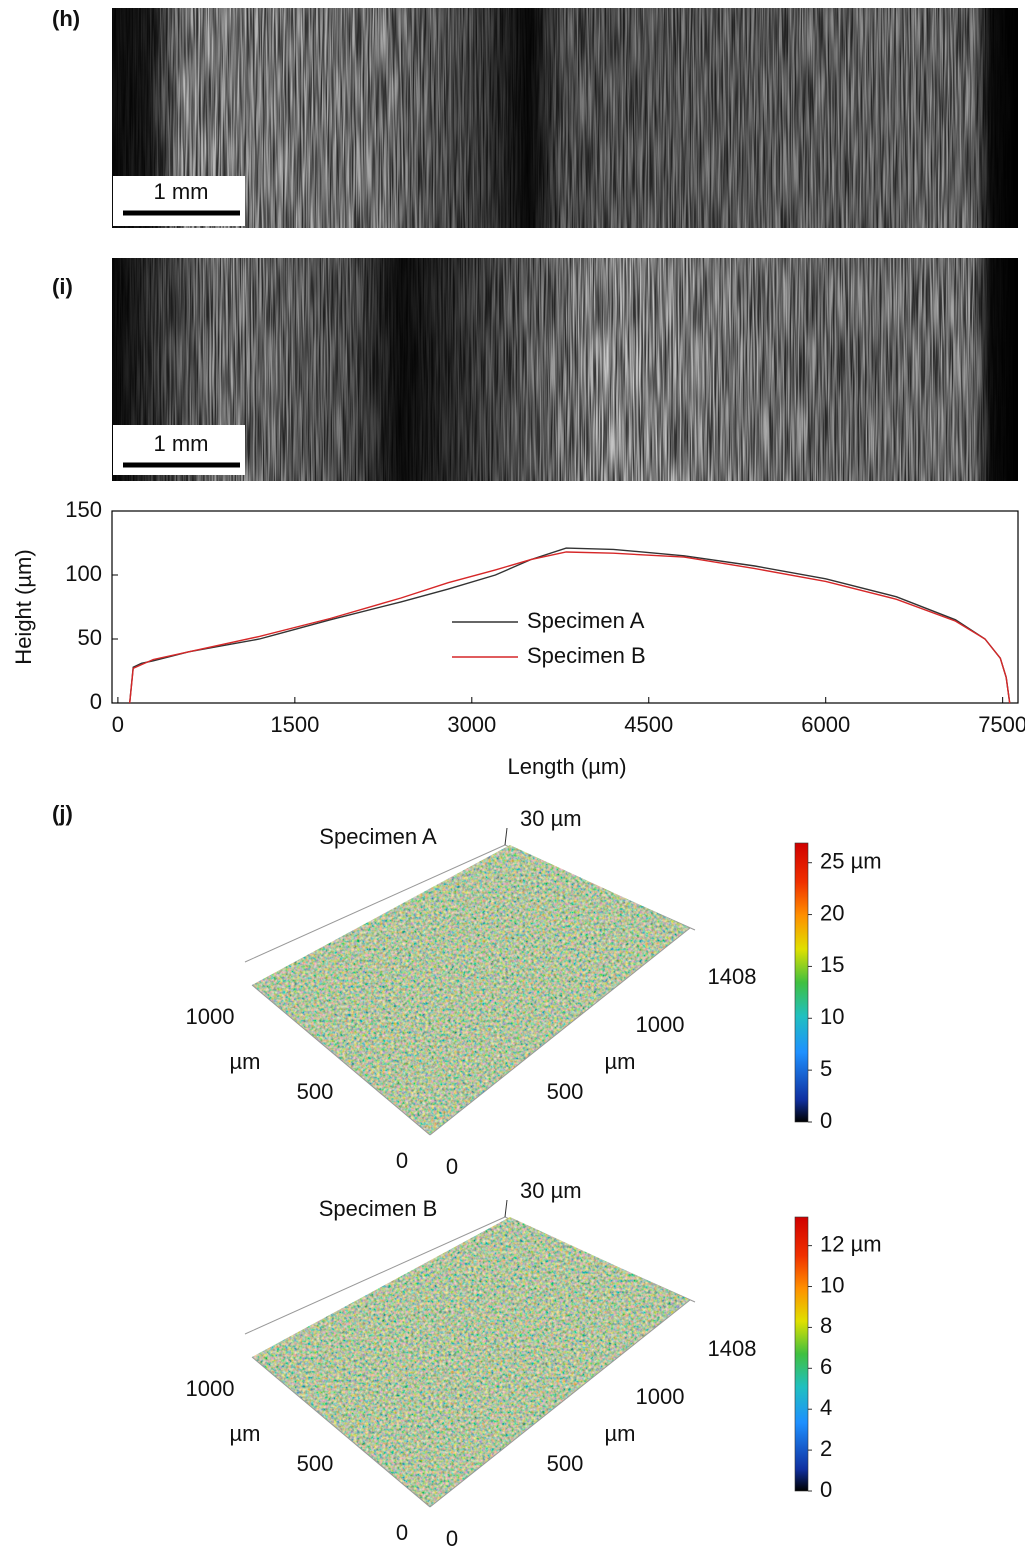  I want to click on colorbar-tick-label: 4, so click(826, 1407).